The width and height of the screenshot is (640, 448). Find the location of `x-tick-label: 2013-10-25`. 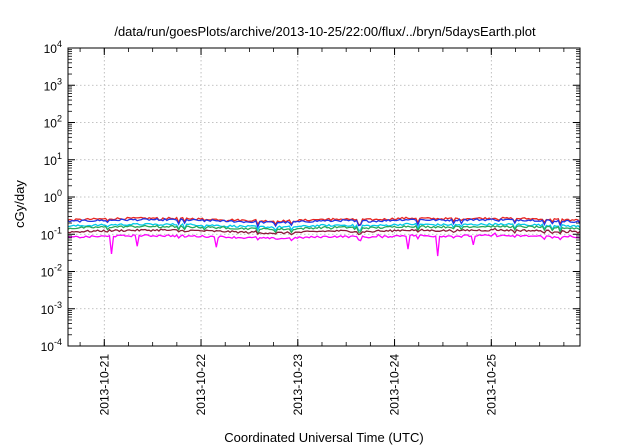

x-tick-label: 2013-10-25 is located at coordinates (491, 385).